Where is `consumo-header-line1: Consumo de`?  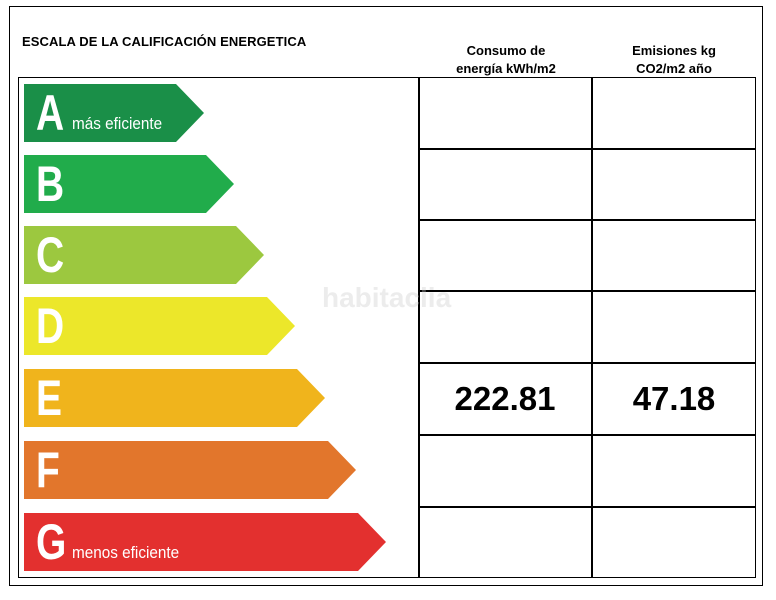 consumo-header-line1: Consumo de is located at coordinates (506, 50).